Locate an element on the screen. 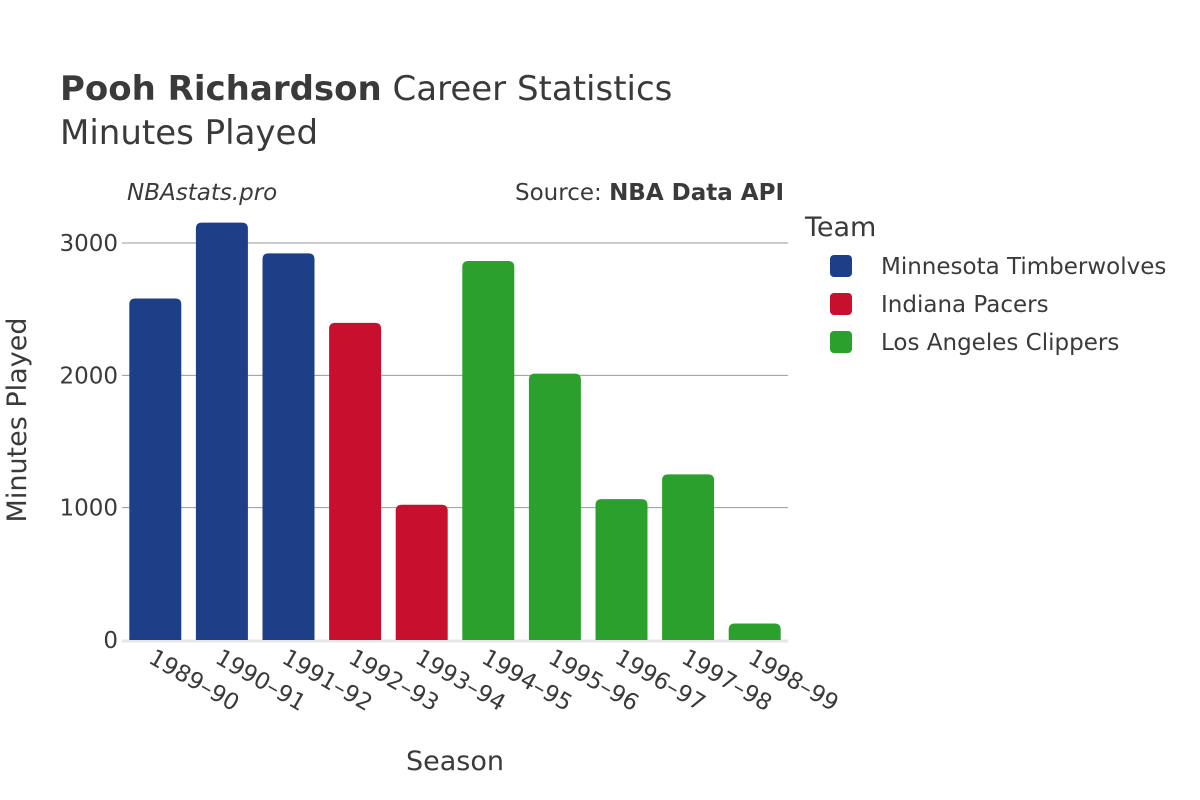 This screenshot has width=1200, height=800. source-label: Source: NBA Data API is located at coordinates (649, 193).